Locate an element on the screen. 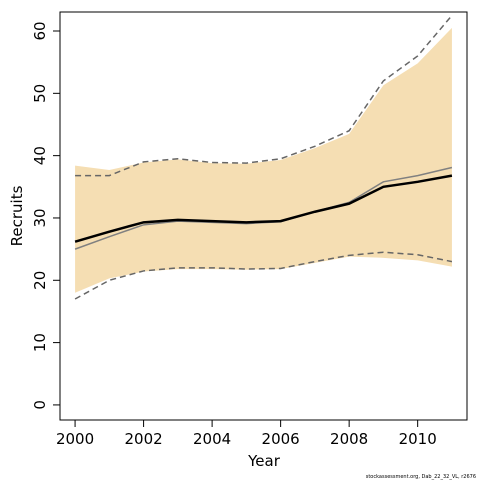  footnote: stockassessment.org, Dab_22_32_VL, r2676 is located at coordinates (421, 477).